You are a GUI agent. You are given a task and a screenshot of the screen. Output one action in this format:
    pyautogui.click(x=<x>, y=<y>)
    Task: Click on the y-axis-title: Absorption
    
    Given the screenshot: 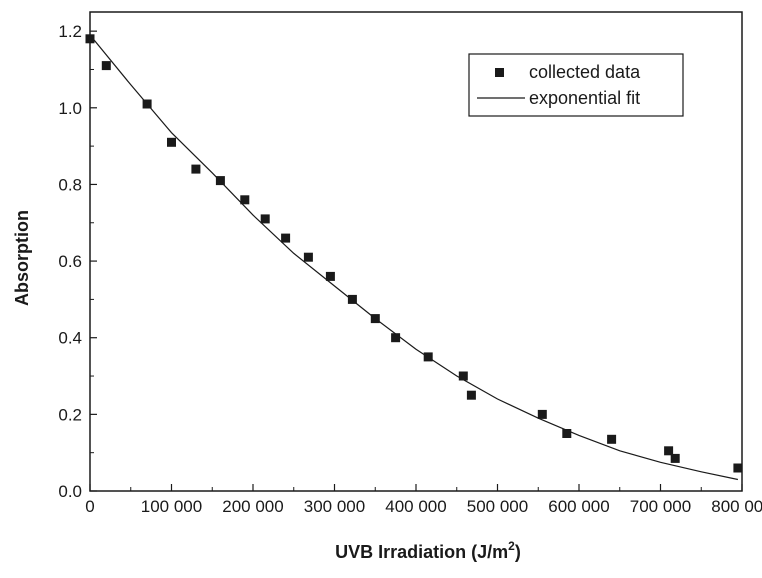 What is the action you would take?
    pyautogui.click(x=22, y=258)
    